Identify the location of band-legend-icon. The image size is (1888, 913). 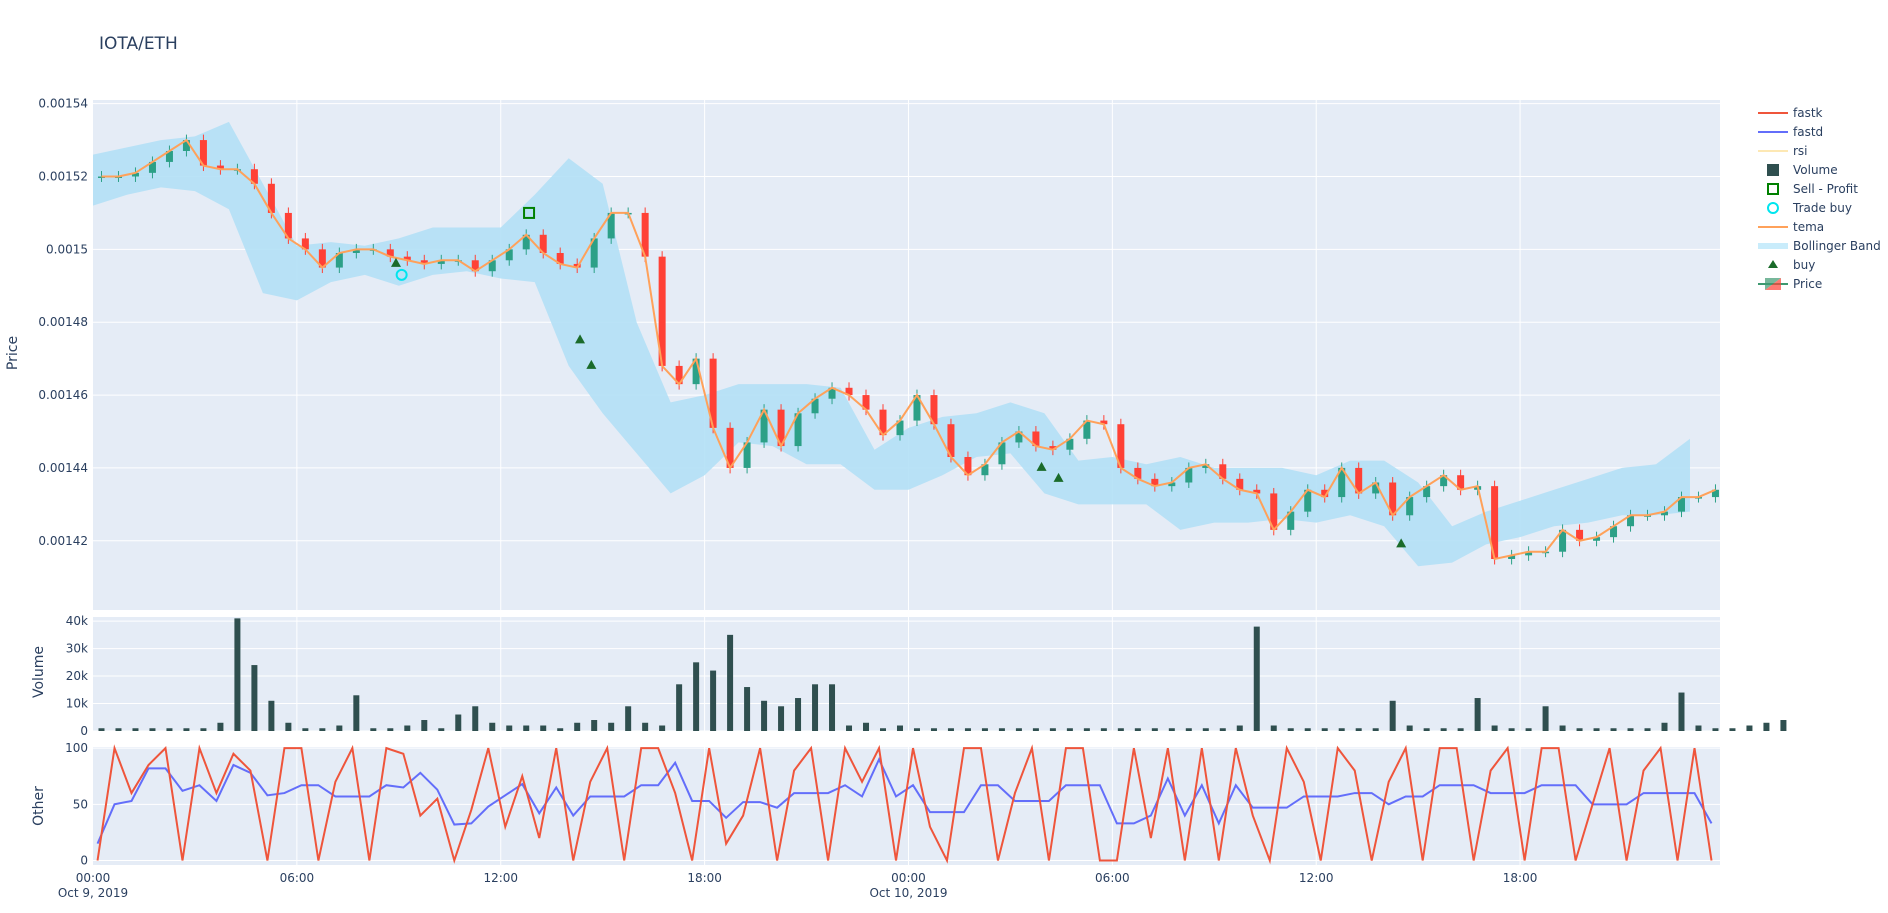
(1773, 246).